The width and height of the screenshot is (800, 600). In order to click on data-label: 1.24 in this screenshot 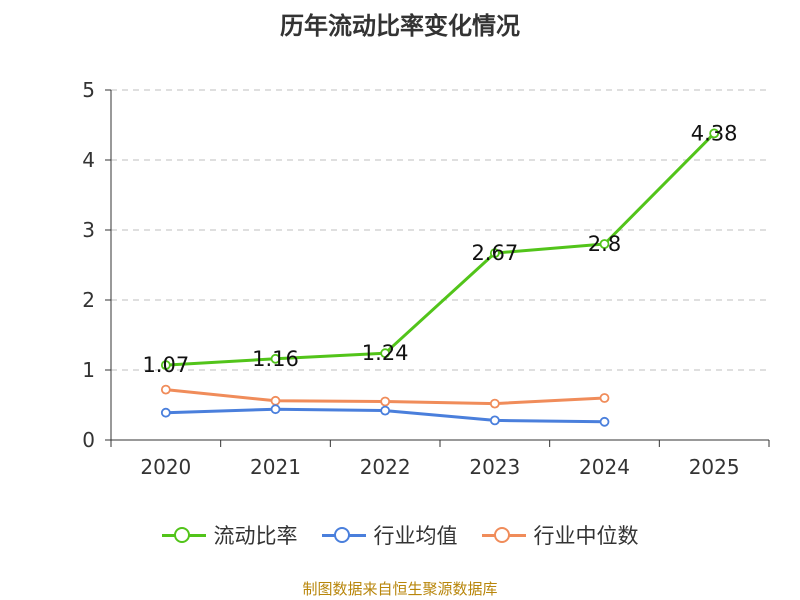, I will do `click(385, 353)`.